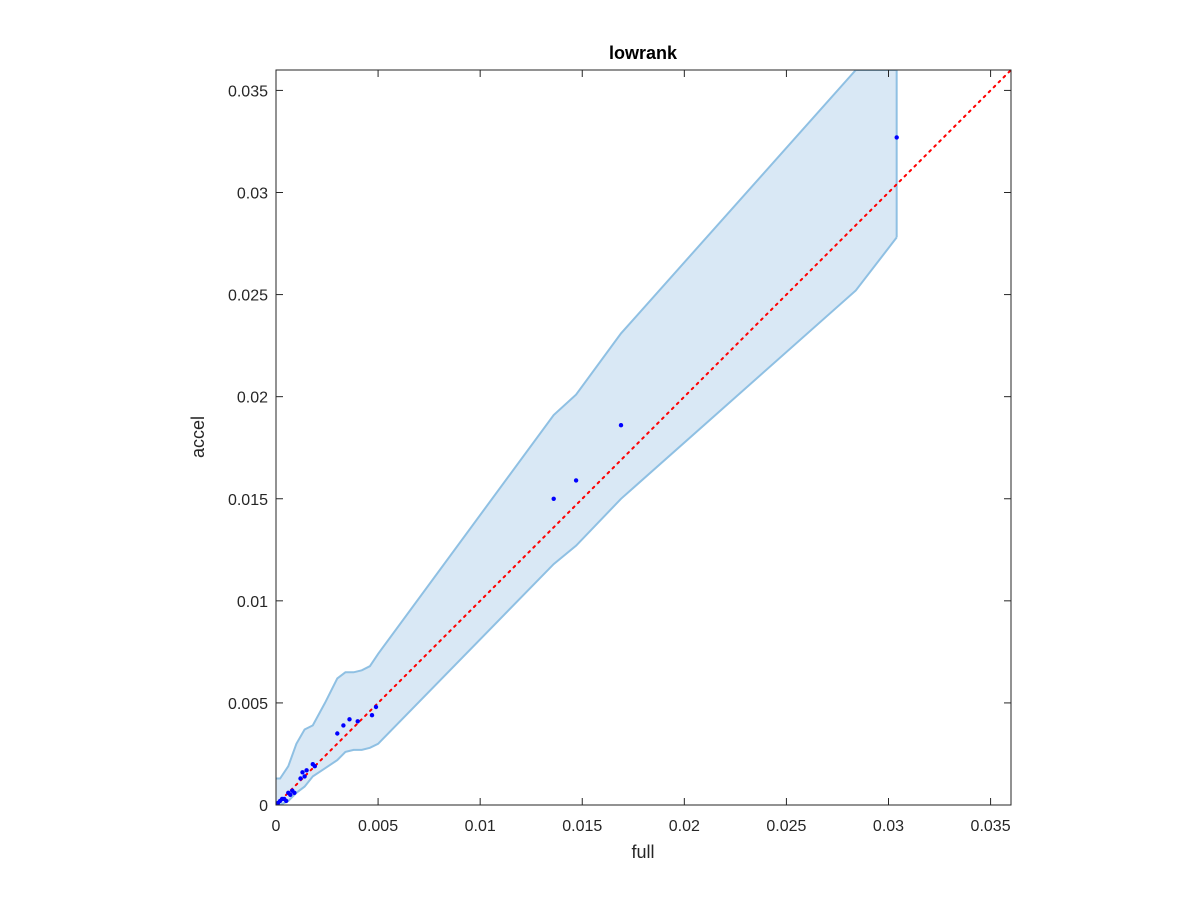 The image size is (1200, 900). I want to click on y-tick-label: 0.03, so click(252, 194).